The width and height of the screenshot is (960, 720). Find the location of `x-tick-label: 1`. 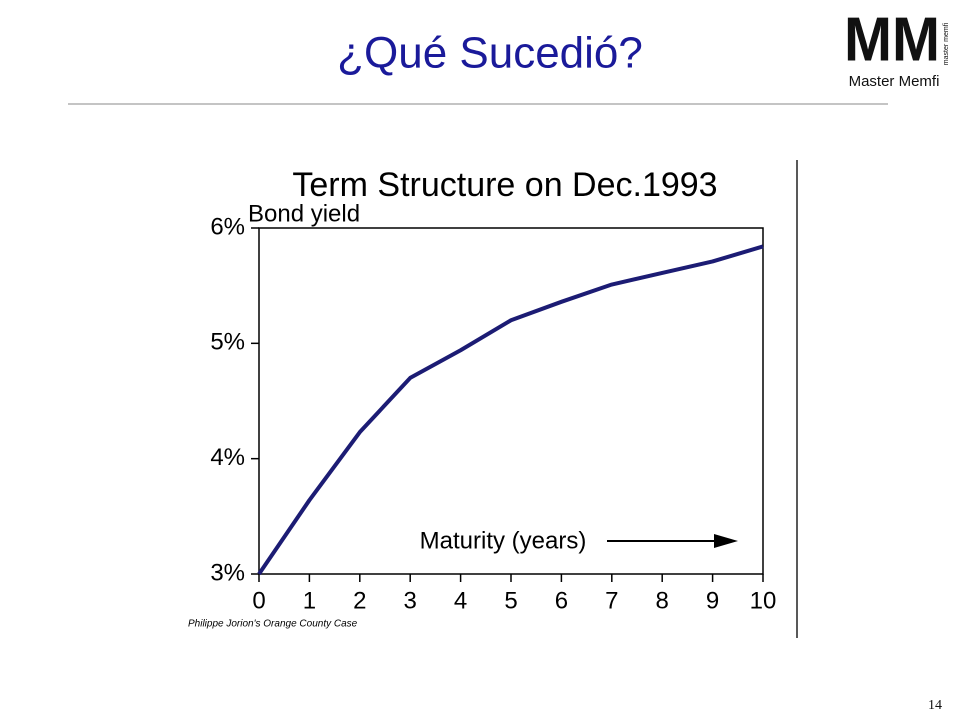

x-tick-label: 1 is located at coordinates (309, 600).